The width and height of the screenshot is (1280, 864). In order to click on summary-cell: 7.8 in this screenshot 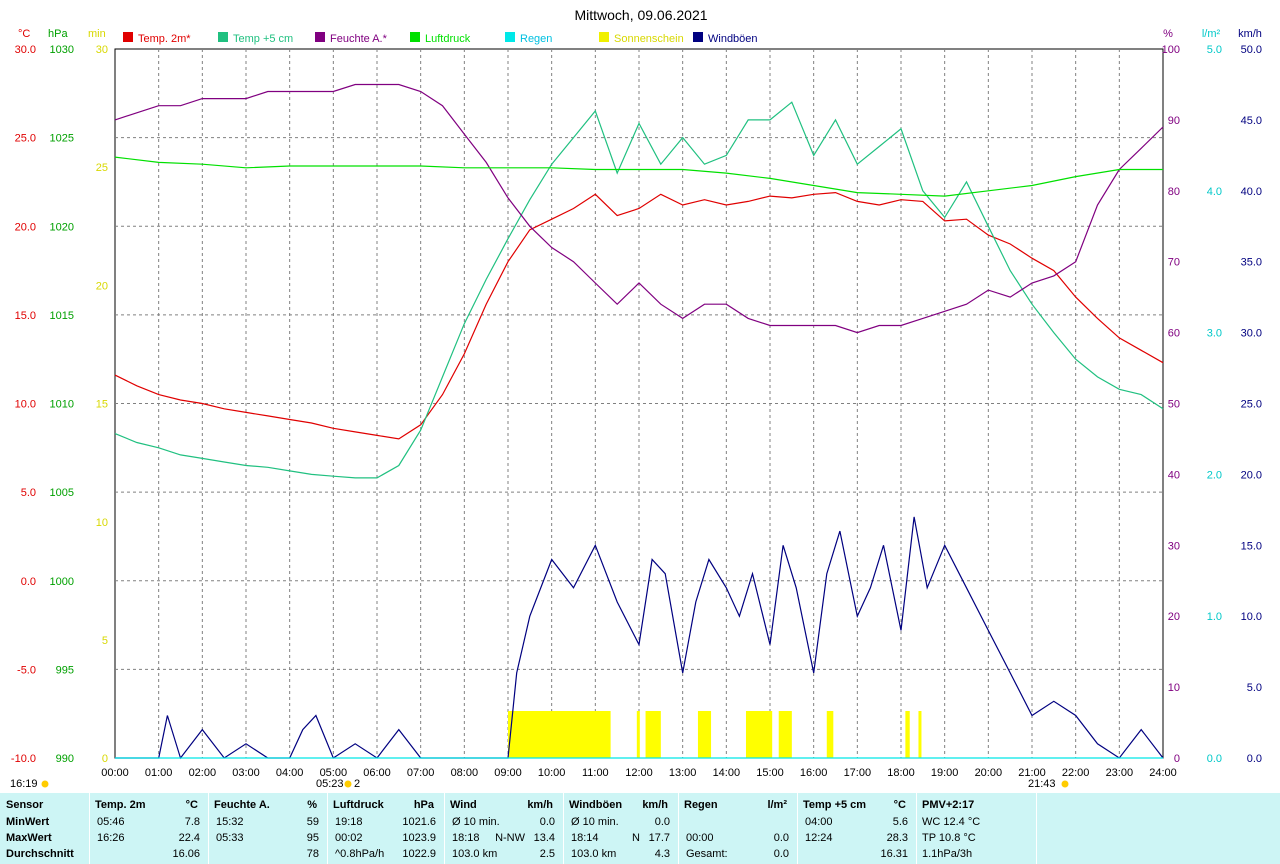, I will do `click(192, 822)`.